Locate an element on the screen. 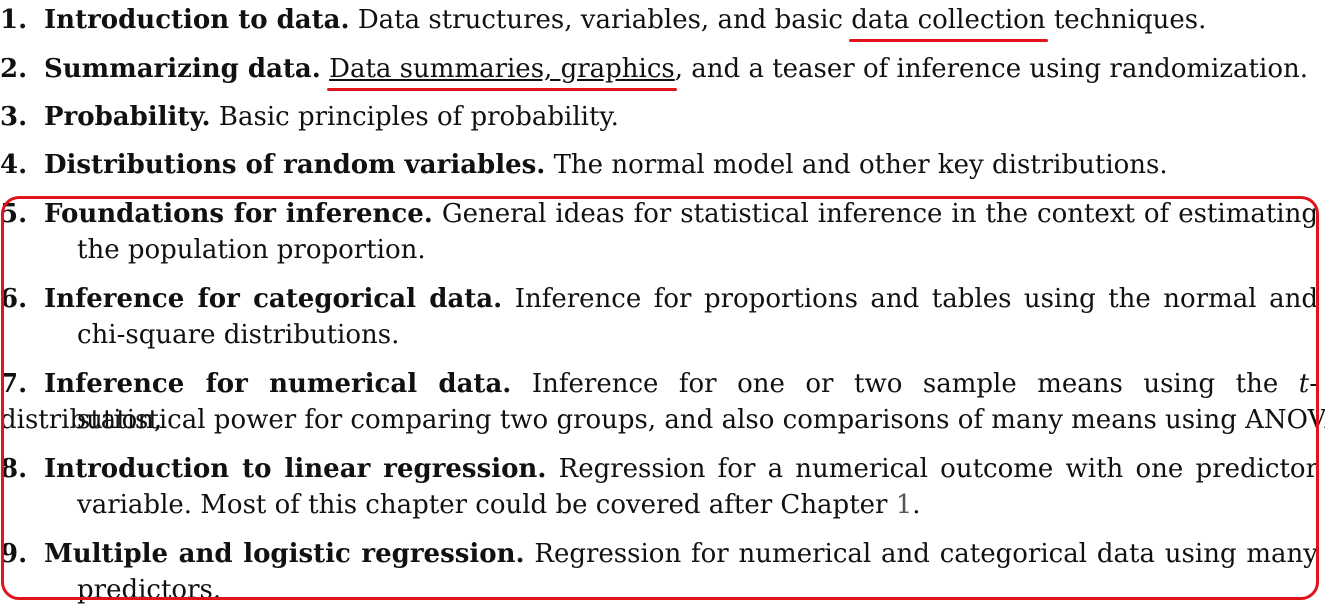 The height and width of the screenshot is (608, 1325). chapter-number: 9. is located at coordinates (14, 554).